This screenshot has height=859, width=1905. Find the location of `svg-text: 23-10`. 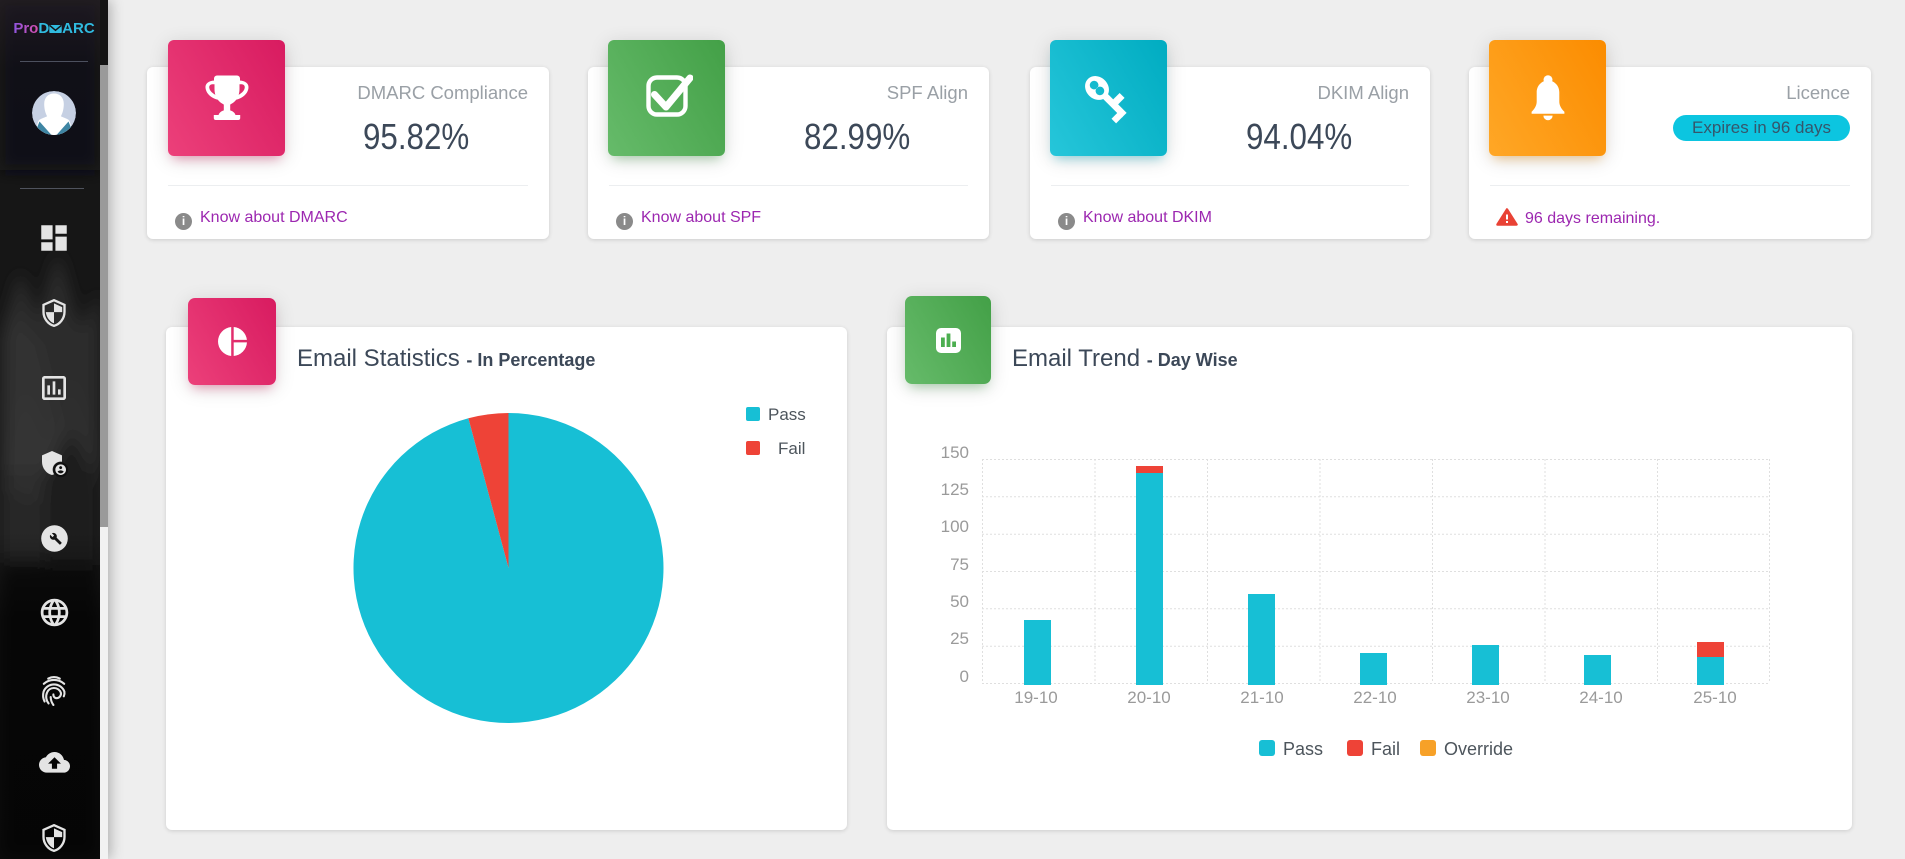

svg-text: 23-10 is located at coordinates (1487, 697).